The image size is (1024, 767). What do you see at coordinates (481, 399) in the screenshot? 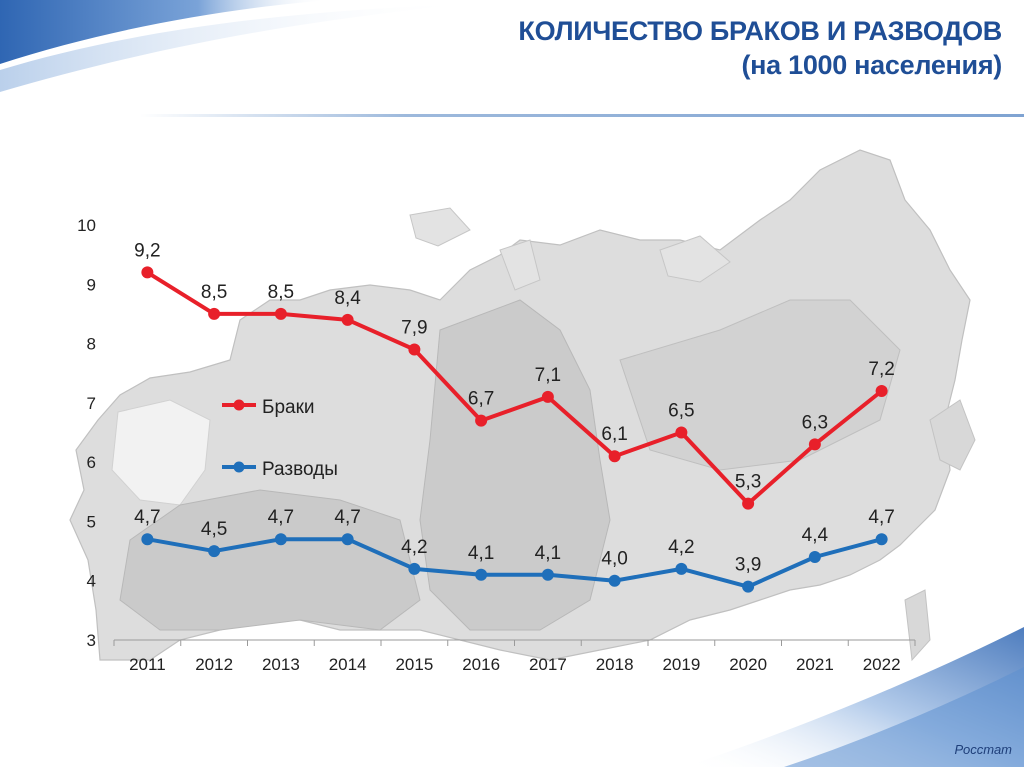
I see `data-label-marriages: 6,7` at bounding box center [481, 399].